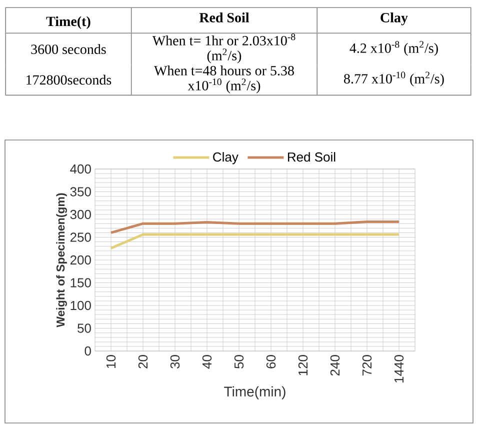 The height and width of the screenshot is (426, 479). What do you see at coordinates (312, 157) in the screenshot?
I see `legend-label: Red Soil` at bounding box center [312, 157].